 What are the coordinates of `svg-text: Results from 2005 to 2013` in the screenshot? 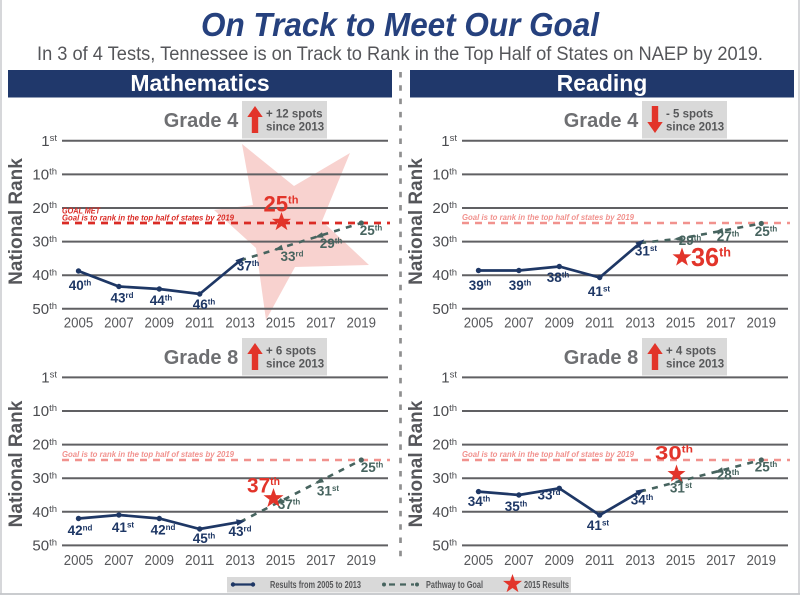 It's located at (315, 585).